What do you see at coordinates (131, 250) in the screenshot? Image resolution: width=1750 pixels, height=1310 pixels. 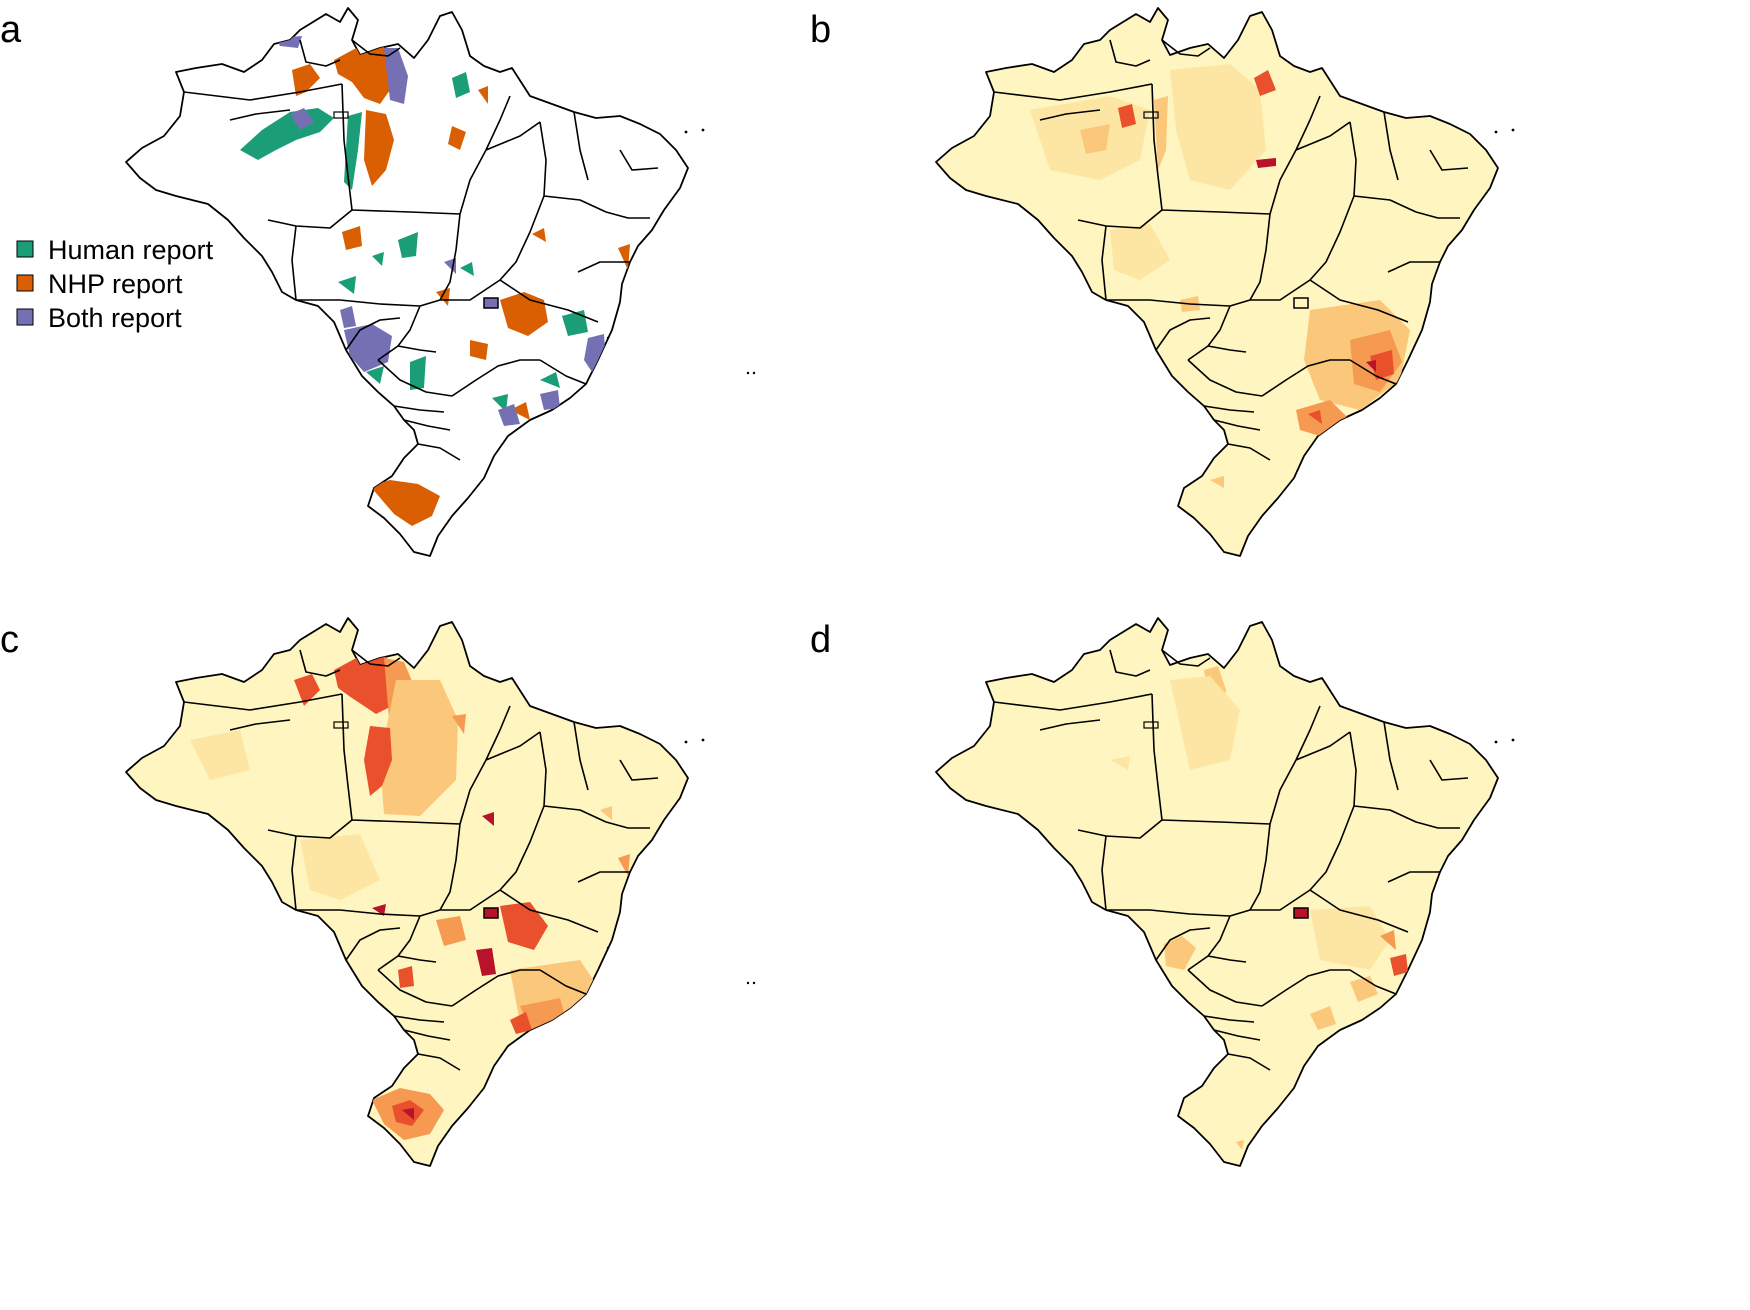 I see `legend-label-human: Human report` at bounding box center [131, 250].